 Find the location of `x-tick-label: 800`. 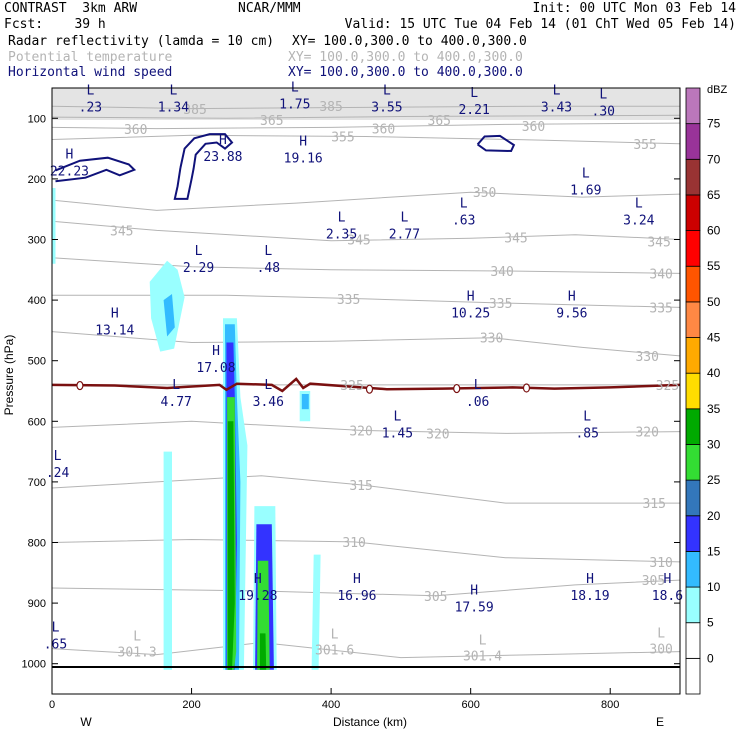

x-tick-label: 800 is located at coordinates (610, 705).